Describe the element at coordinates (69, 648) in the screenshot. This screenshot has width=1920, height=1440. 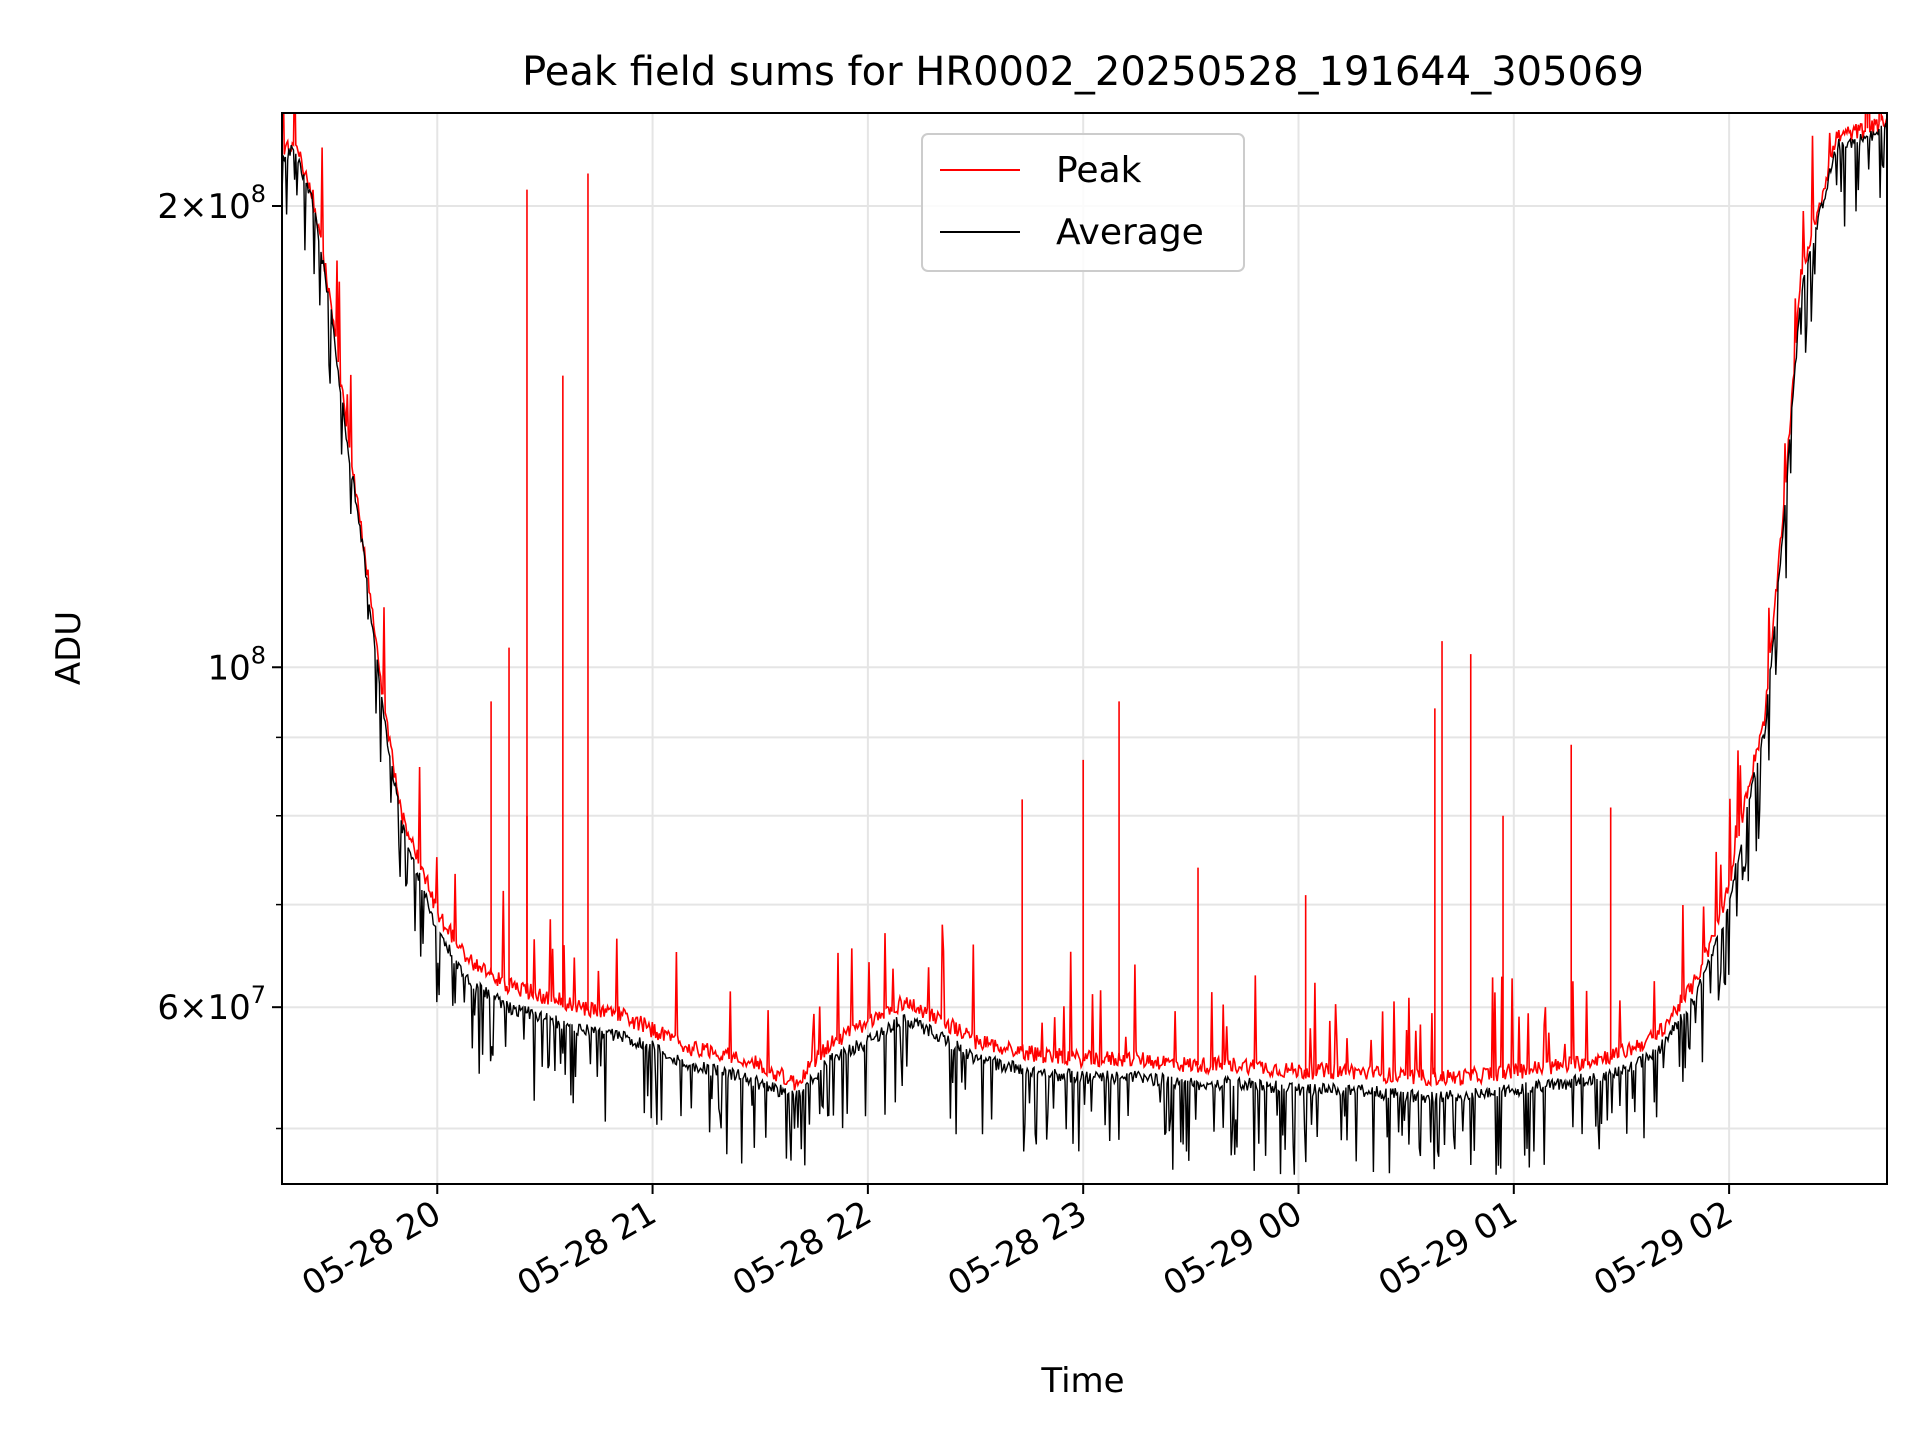
I see `y-axis-label: ADU` at that location.